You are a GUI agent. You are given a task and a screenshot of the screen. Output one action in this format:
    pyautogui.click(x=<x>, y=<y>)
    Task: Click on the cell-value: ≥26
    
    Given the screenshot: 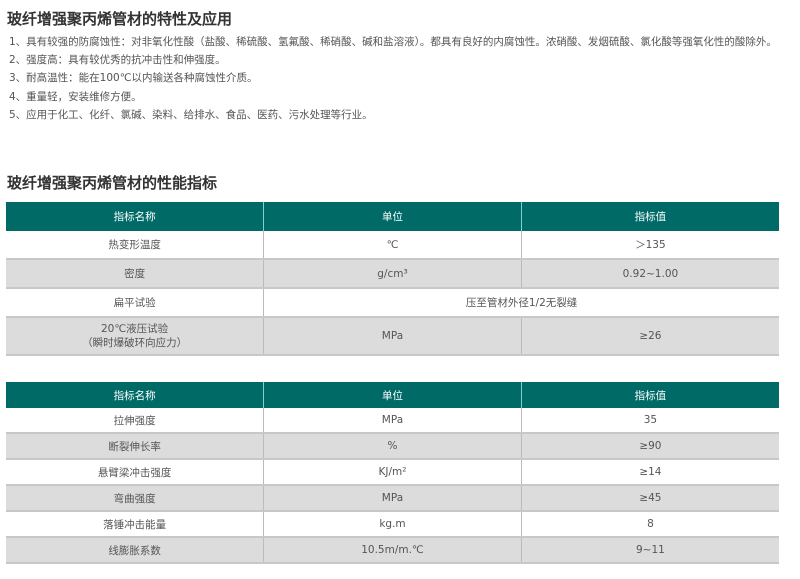 What is the action you would take?
    pyautogui.click(x=649, y=336)
    